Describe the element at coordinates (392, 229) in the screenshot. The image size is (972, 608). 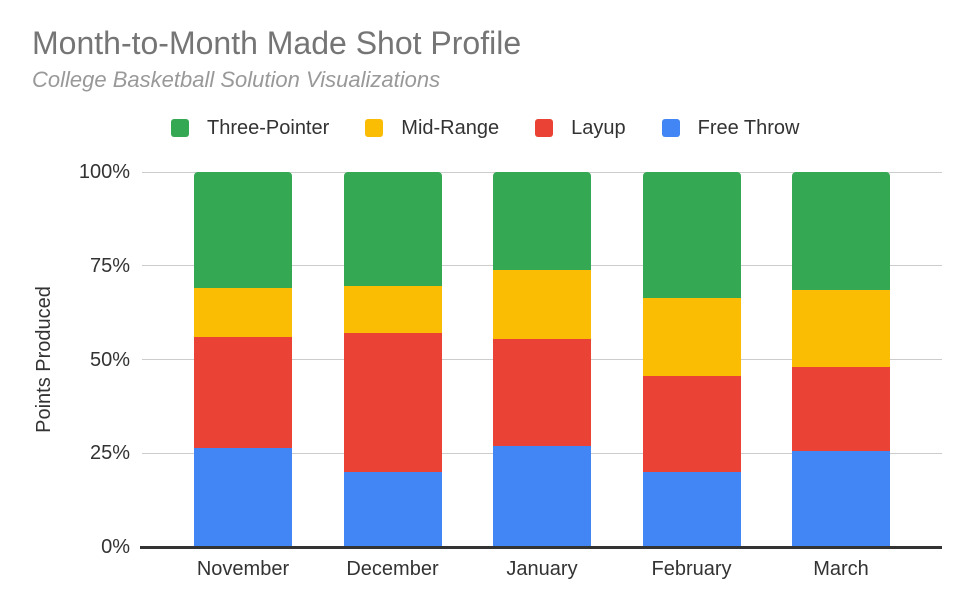
I see `bar-segment-december-three-pointer` at that location.